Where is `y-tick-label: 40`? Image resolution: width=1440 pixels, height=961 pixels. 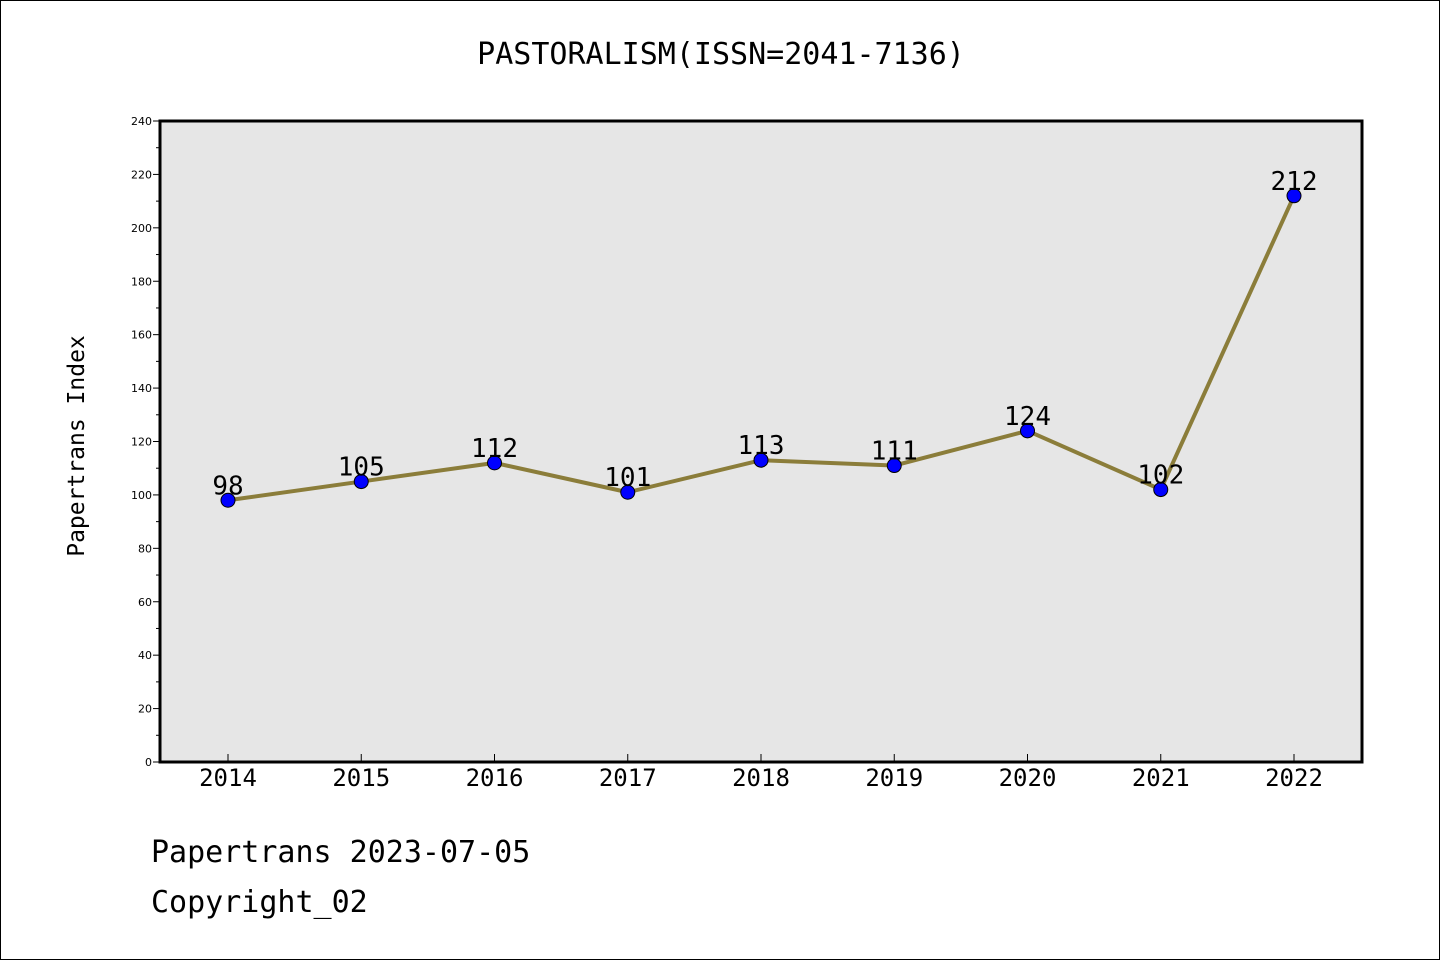
y-tick-label: 40 is located at coordinates (145, 655).